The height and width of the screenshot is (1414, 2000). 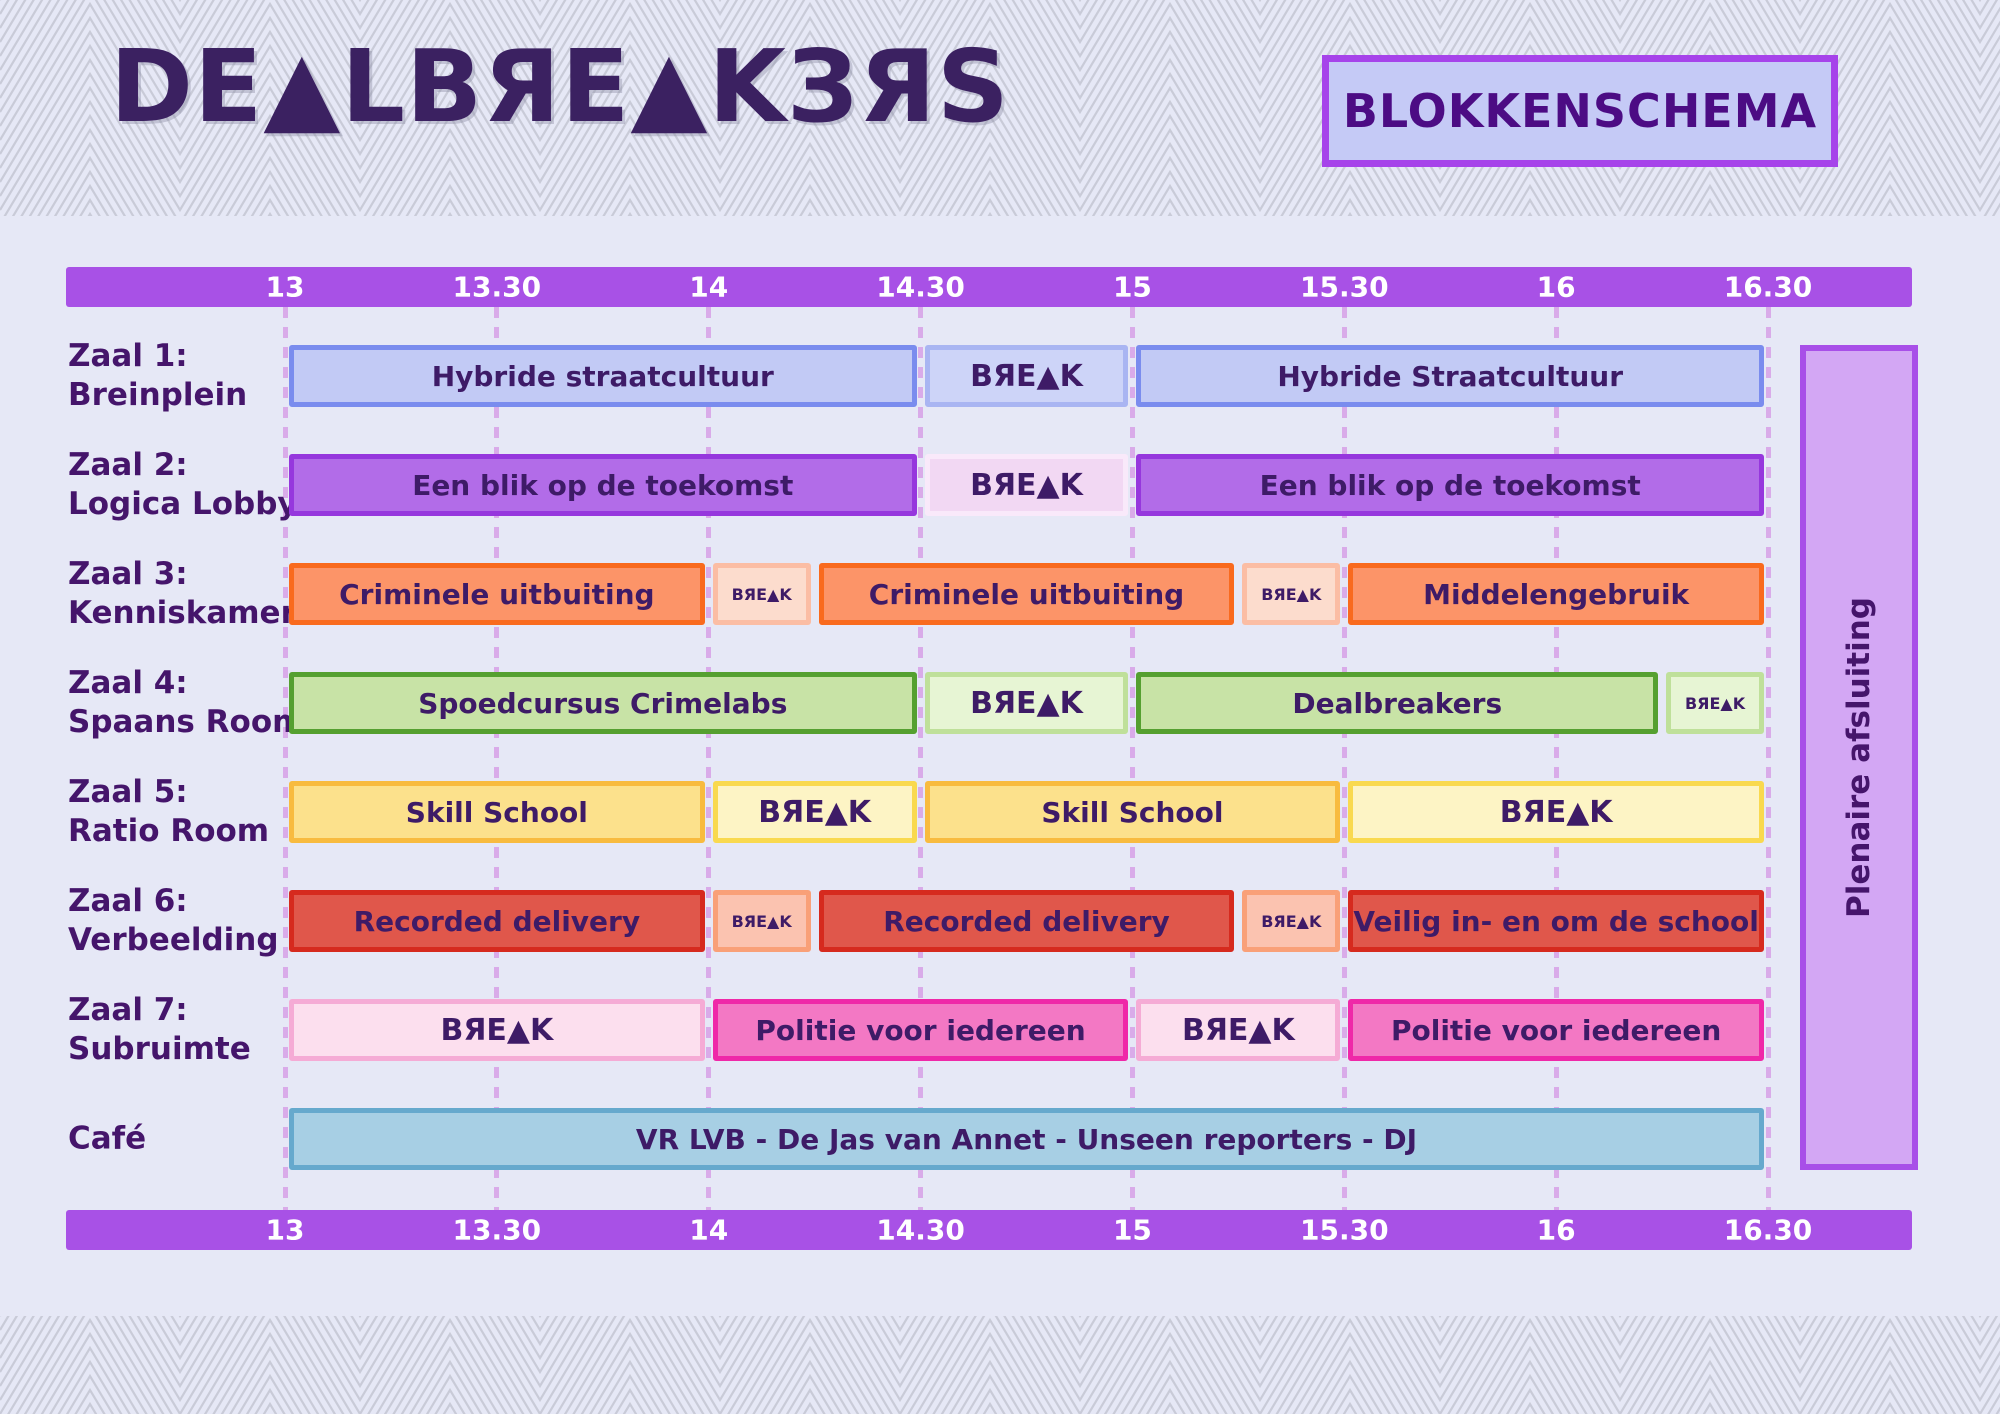 I want to click on plenaire-afsluiting-label: Plenaire afsluiting, so click(x=1859, y=757).